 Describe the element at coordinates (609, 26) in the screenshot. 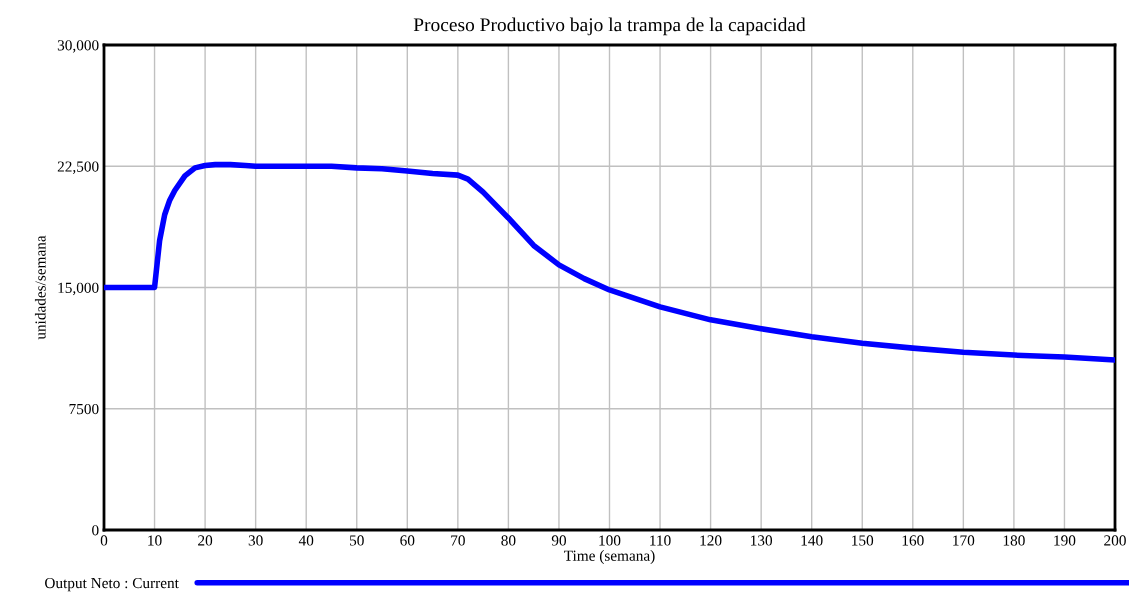

I see `chart-title: Proceso Productivo bajo la trampa de la capacidad` at that location.